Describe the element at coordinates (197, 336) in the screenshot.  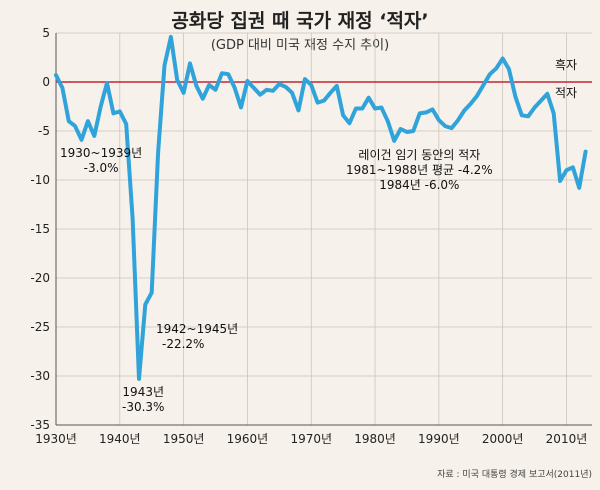
I see `annotation-1942-1945: 1942~1945년 -22.2%` at that location.